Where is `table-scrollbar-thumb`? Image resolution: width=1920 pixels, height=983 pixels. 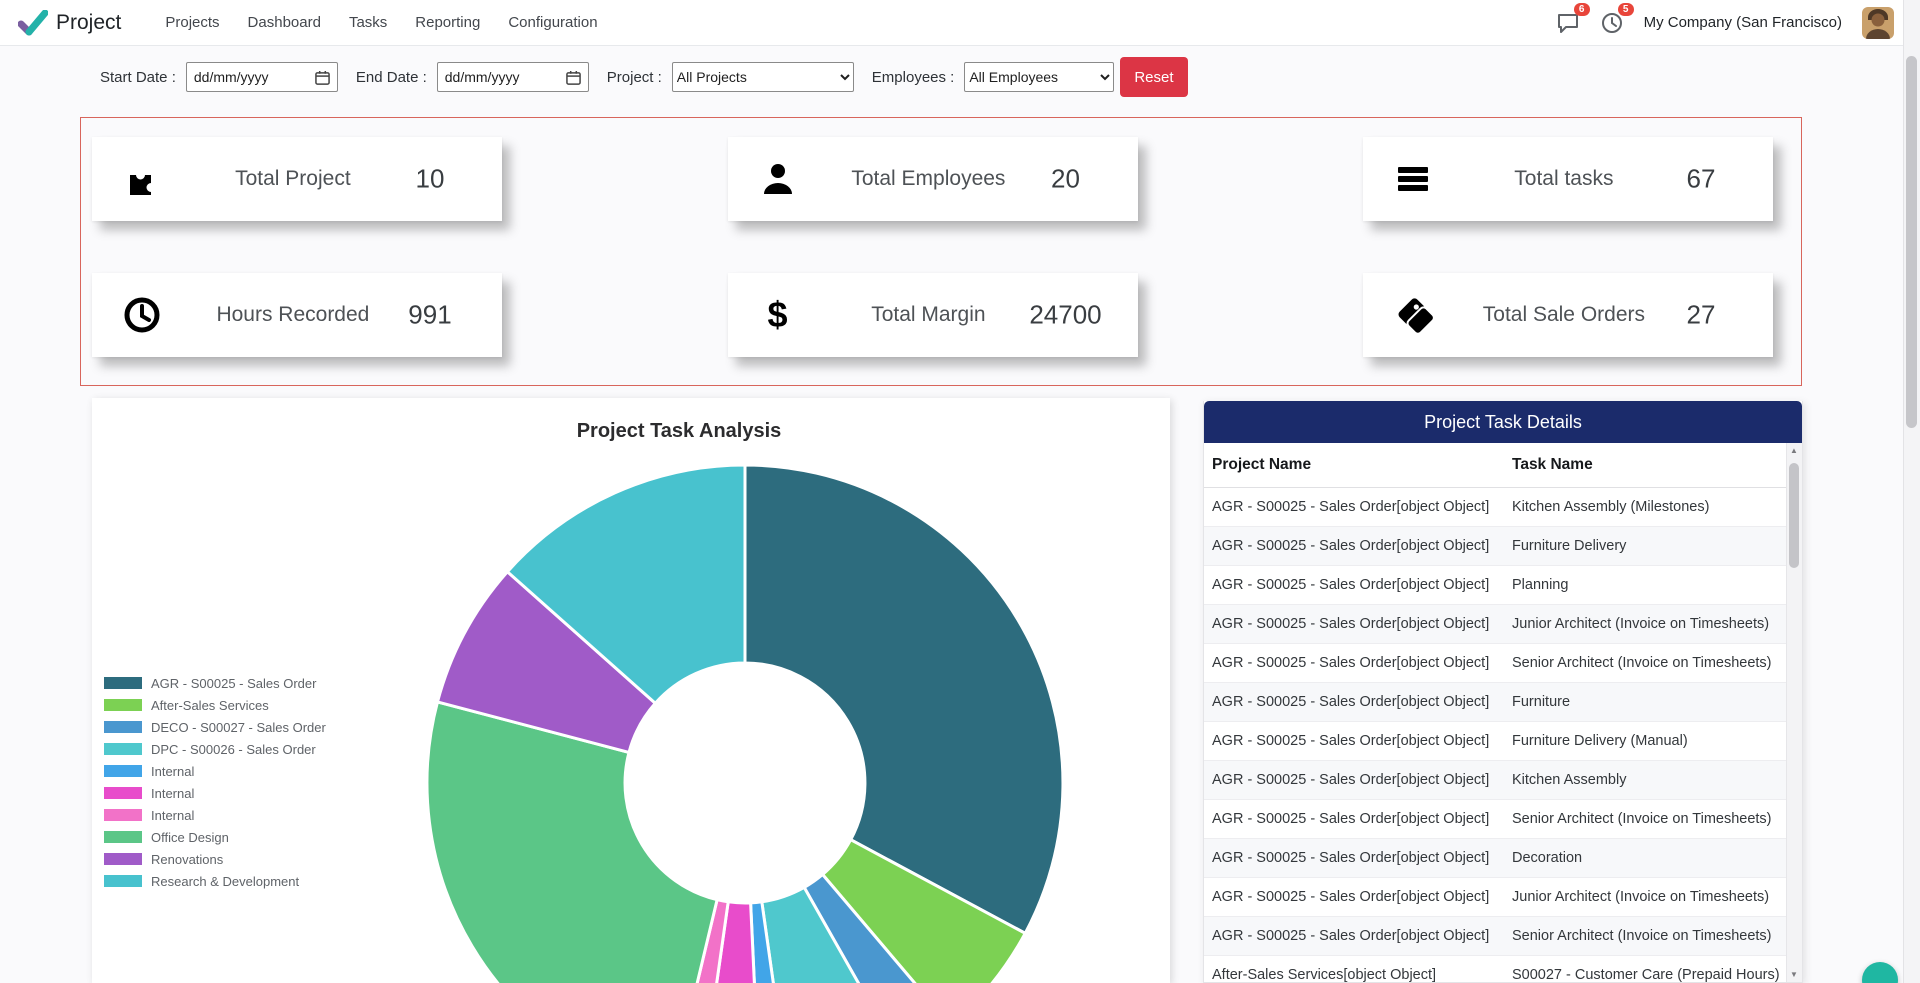 table-scrollbar-thumb is located at coordinates (1794, 515).